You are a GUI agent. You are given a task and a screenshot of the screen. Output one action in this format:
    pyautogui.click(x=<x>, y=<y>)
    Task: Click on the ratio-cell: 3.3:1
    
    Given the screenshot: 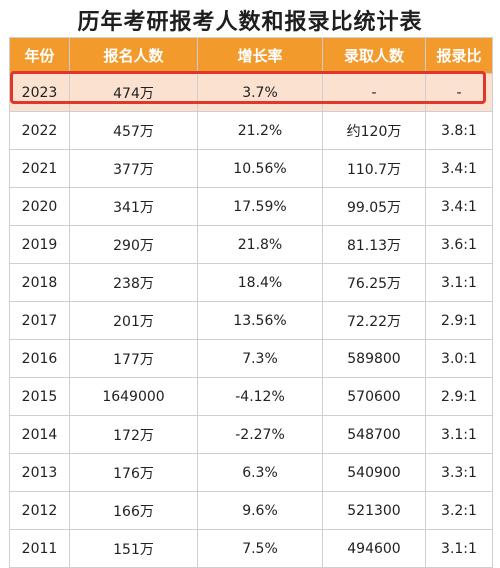 What is the action you would take?
    pyautogui.click(x=459, y=472)
    